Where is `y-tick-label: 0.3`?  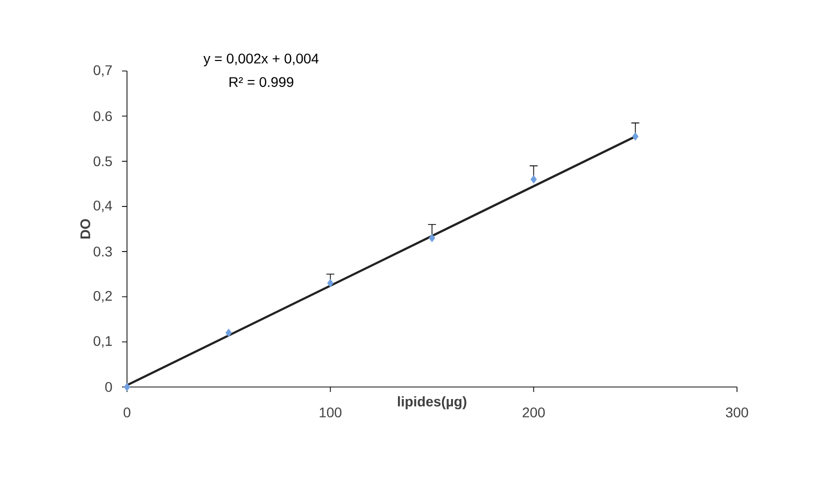
y-tick-label: 0.3 is located at coordinates (103, 251).